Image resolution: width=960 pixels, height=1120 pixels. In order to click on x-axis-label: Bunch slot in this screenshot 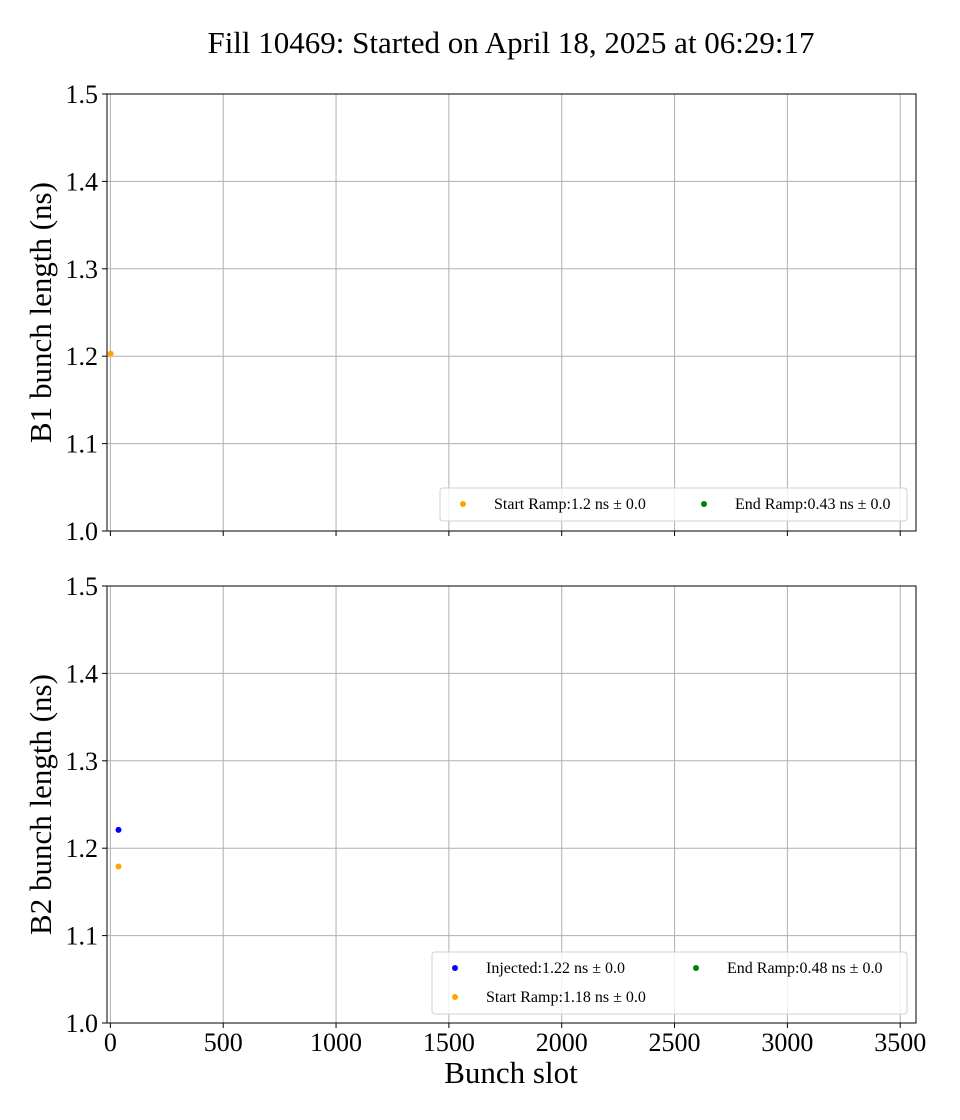, I will do `click(511, 1072)`.